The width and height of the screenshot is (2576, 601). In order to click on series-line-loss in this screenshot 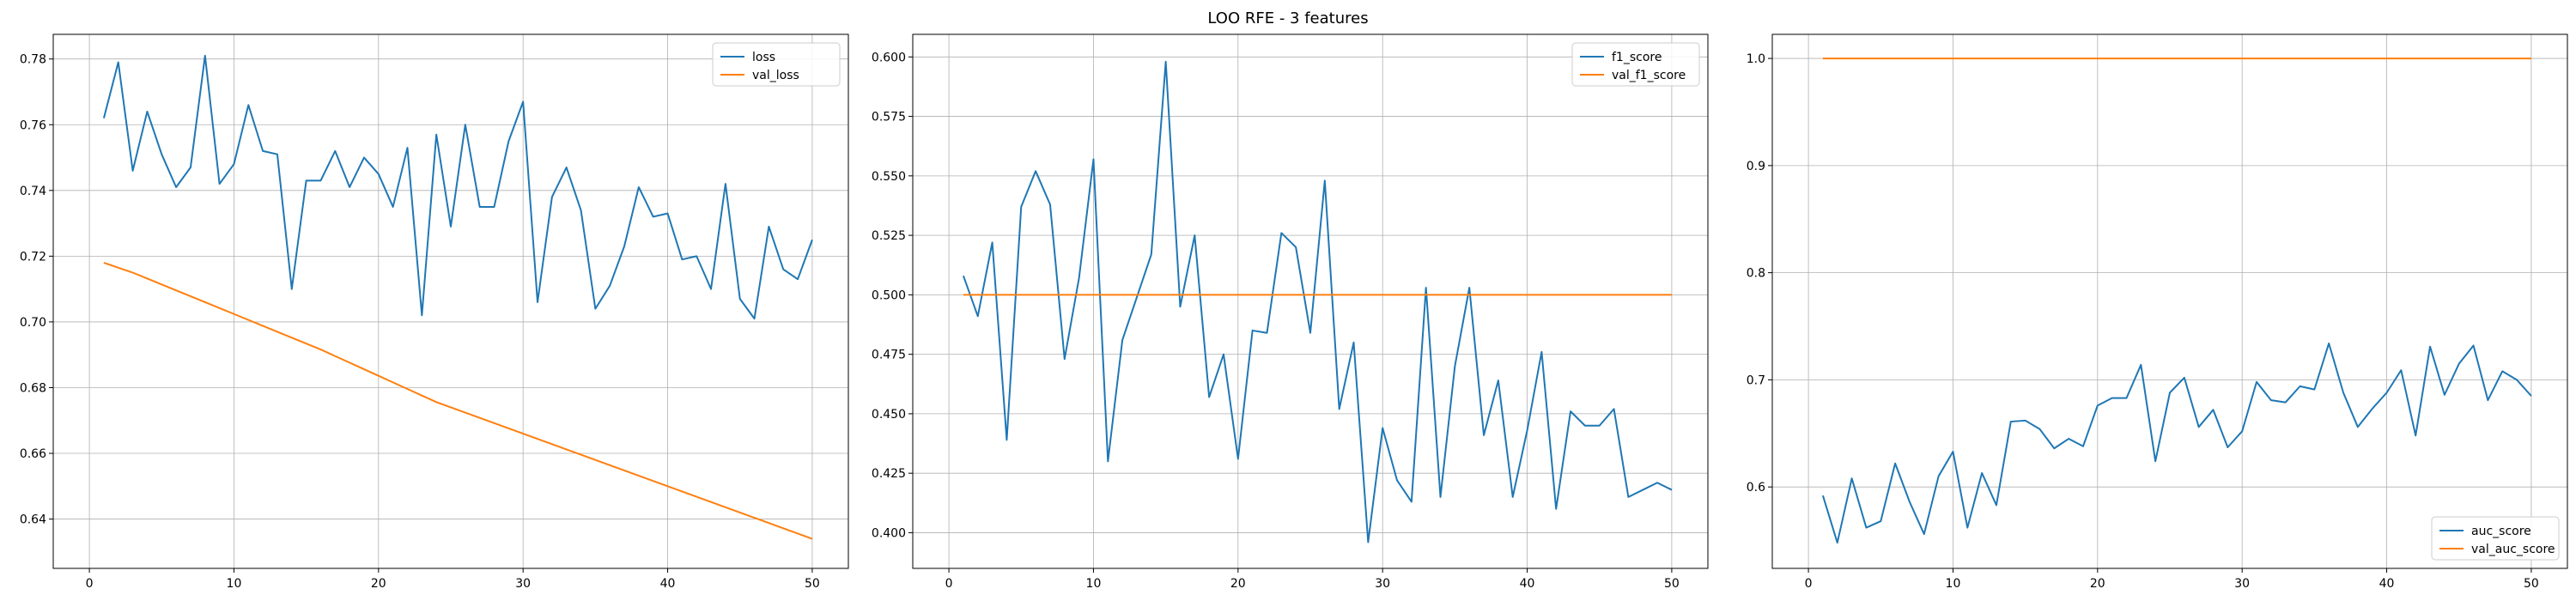, I will do `click(457, 187)`.